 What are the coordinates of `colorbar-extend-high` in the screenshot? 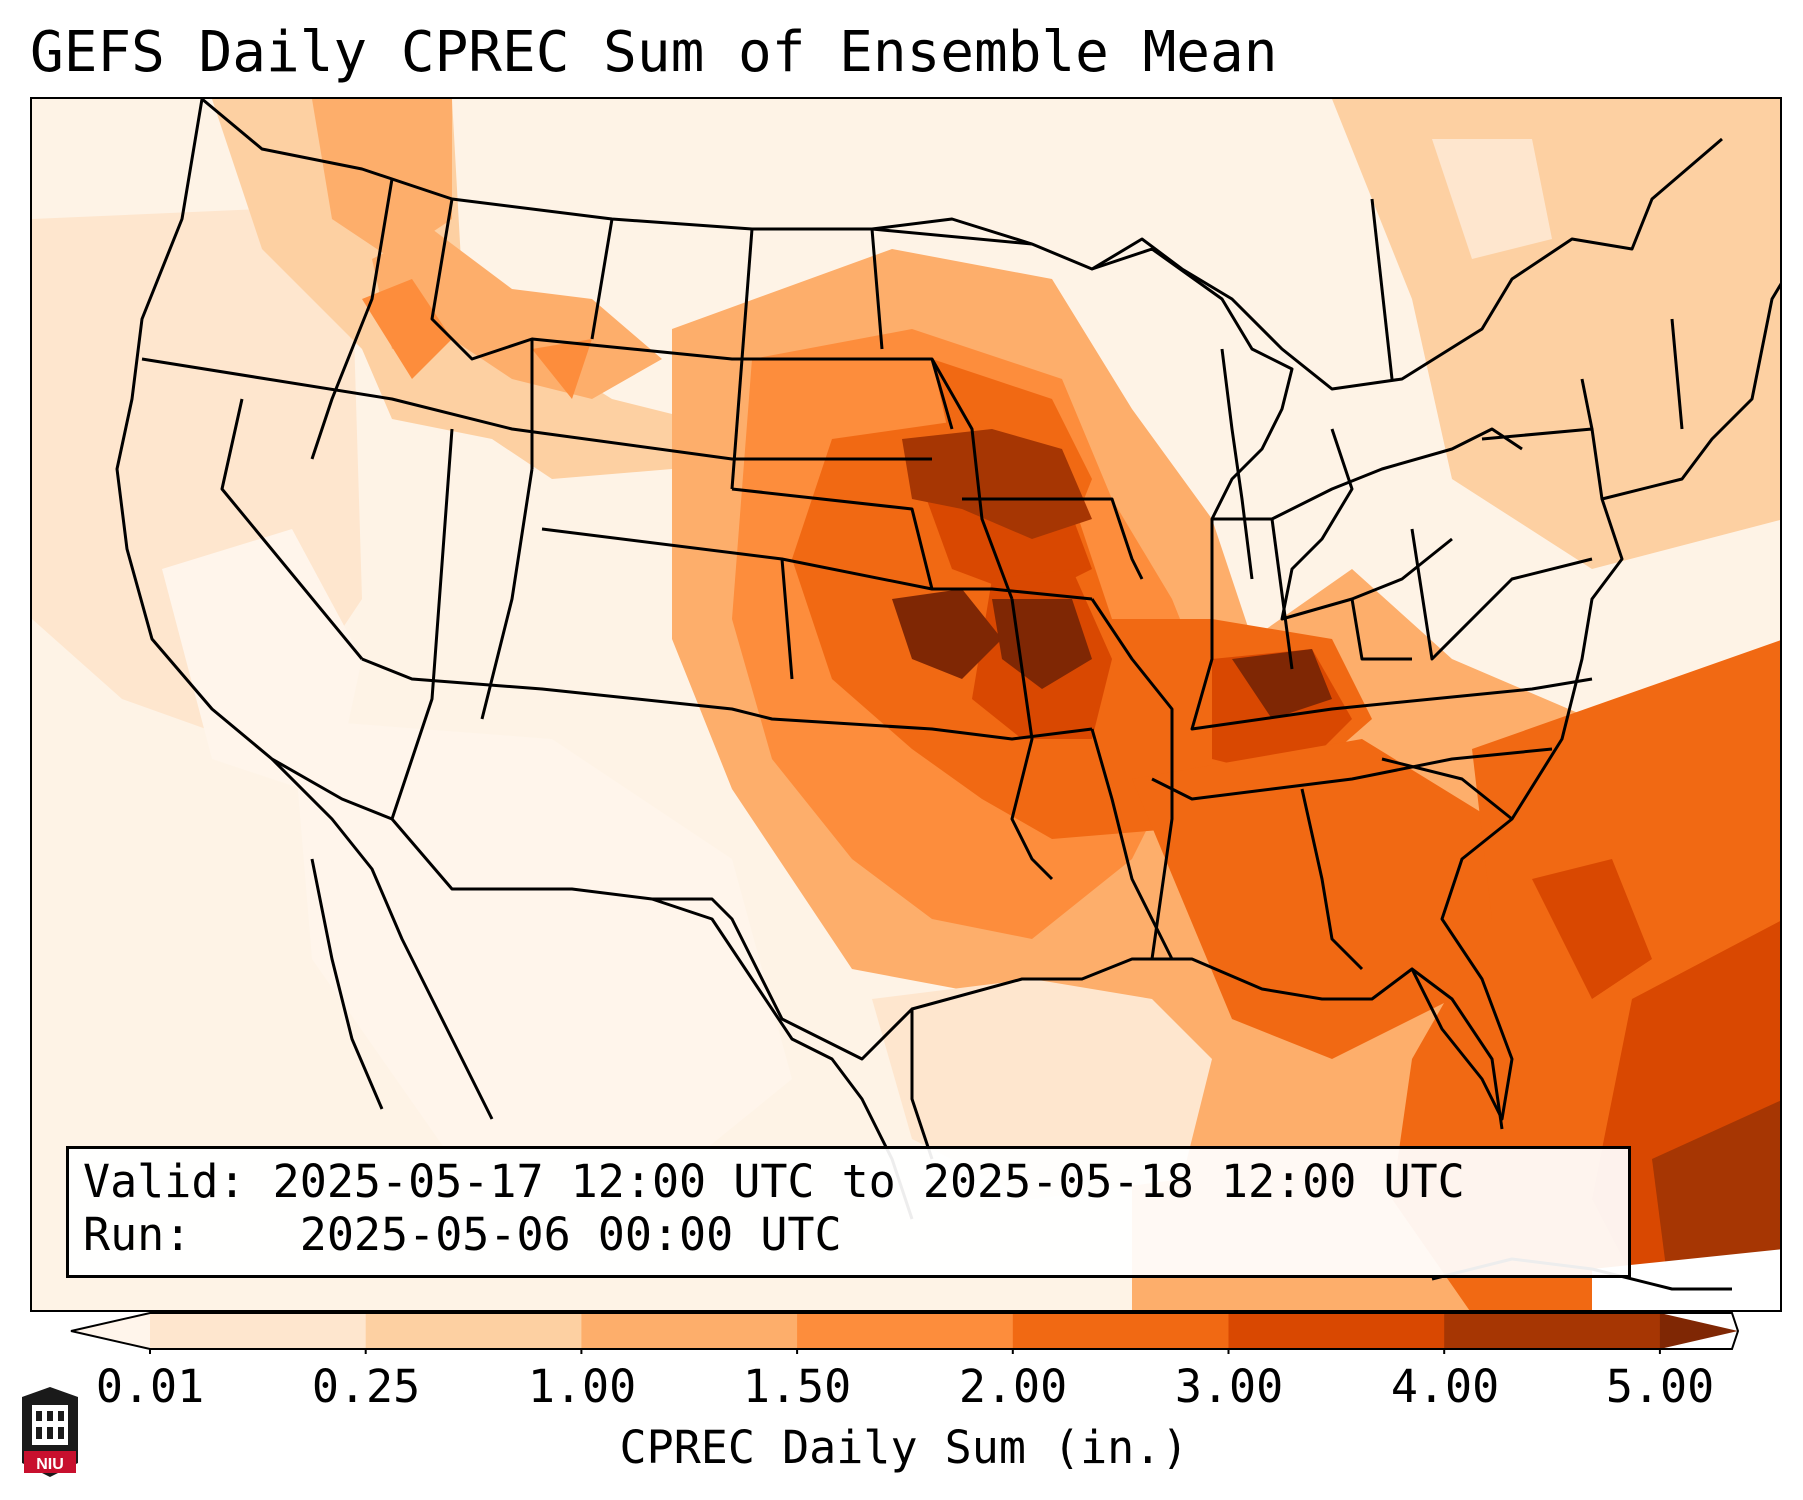 It's located at (1698, 1331).